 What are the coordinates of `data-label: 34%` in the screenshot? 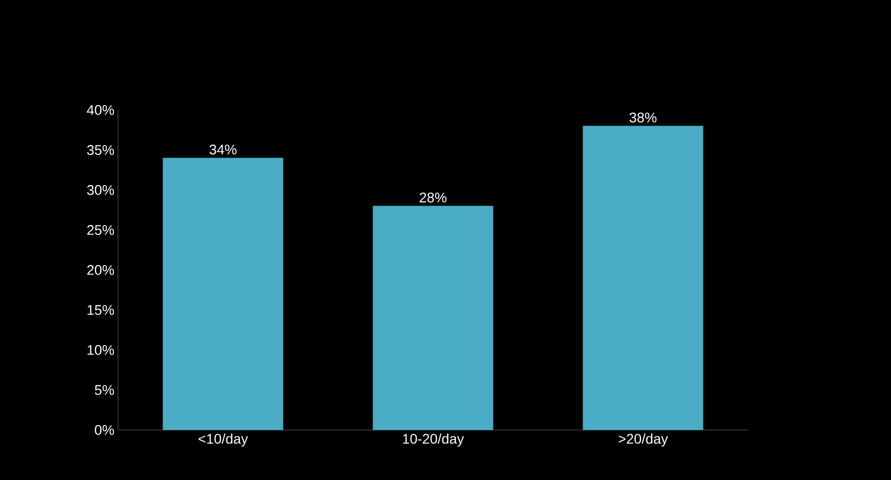 It's located at (223, 149).